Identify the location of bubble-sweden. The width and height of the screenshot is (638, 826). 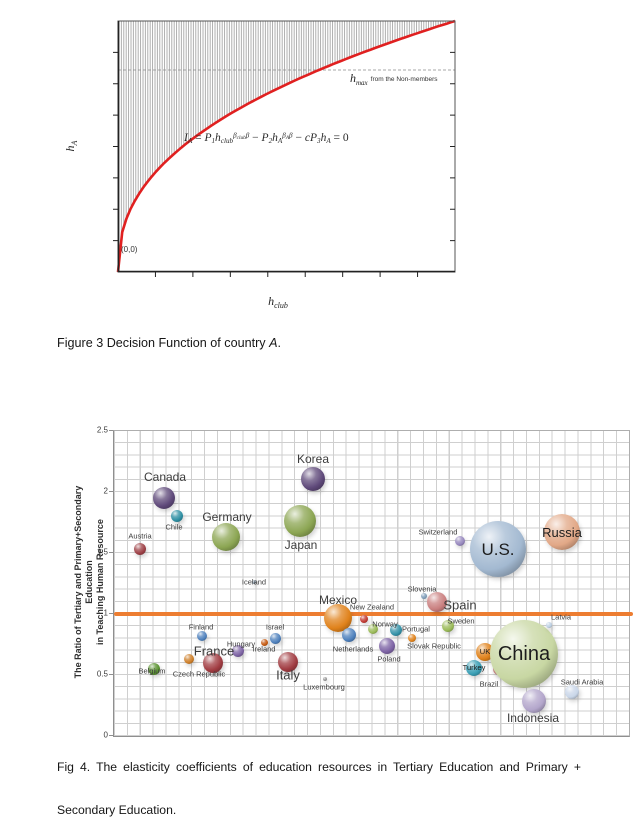
(448, 626).